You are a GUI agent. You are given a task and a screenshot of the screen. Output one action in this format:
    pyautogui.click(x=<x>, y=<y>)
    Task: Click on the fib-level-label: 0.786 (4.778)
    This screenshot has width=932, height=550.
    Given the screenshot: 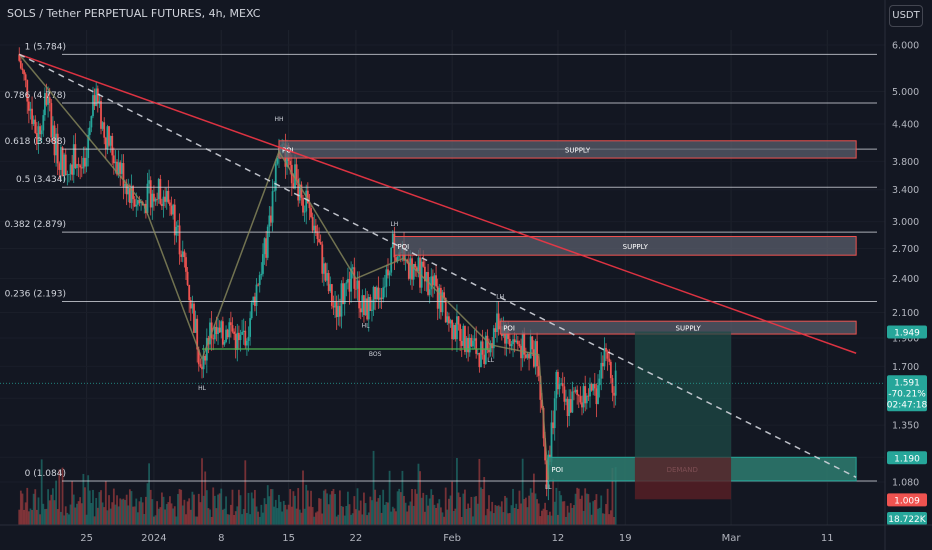 What is the action you would take?
    pyautogui.click(x=35, y=96)
    